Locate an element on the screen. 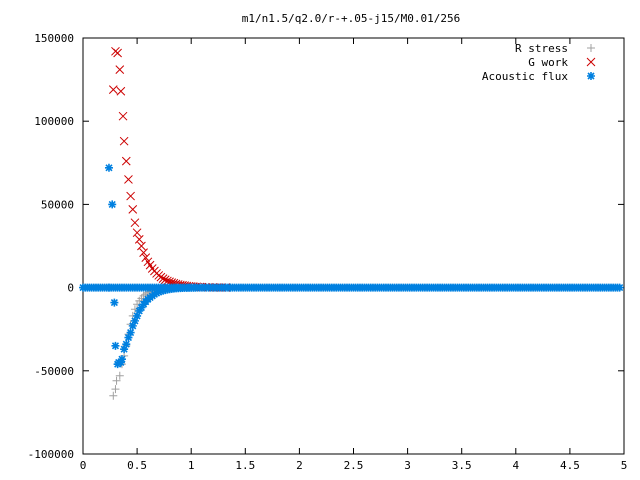 The height and width of the screenshot is (480, 640). x-tick-label: 0 is located at coordinates (83, 465).